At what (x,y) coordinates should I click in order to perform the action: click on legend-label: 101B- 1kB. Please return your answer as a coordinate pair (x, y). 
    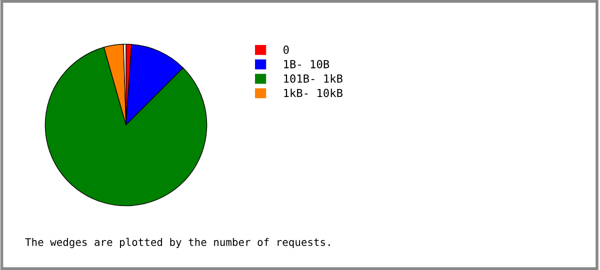
    Looking at the image, I should click on (313, 78).